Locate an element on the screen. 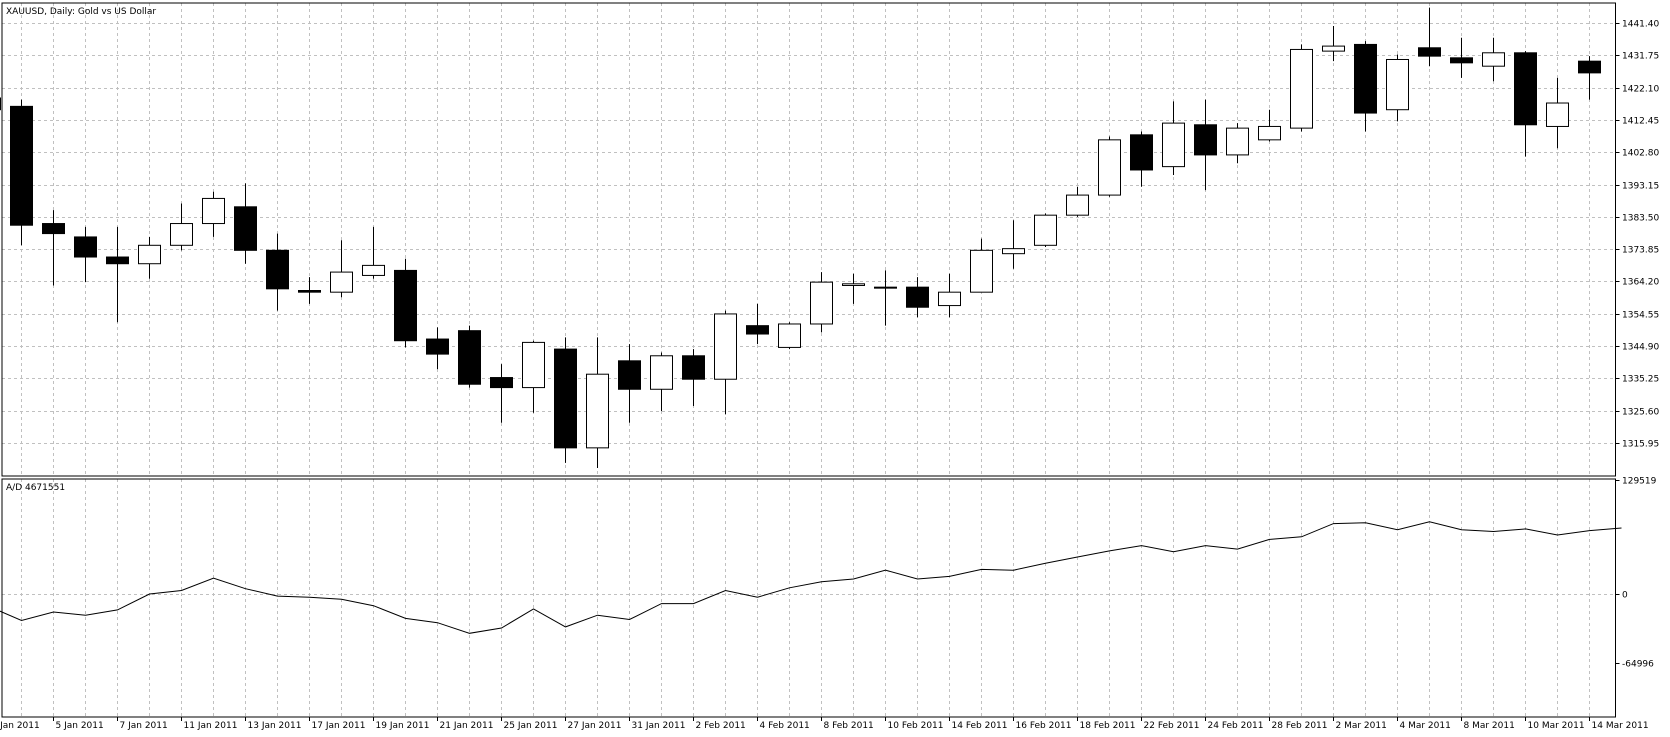 Image resolution: width=1670 pixels, height=737 pixels. price-tick-label: 1422.10 is located at coordinates (1640, 90).